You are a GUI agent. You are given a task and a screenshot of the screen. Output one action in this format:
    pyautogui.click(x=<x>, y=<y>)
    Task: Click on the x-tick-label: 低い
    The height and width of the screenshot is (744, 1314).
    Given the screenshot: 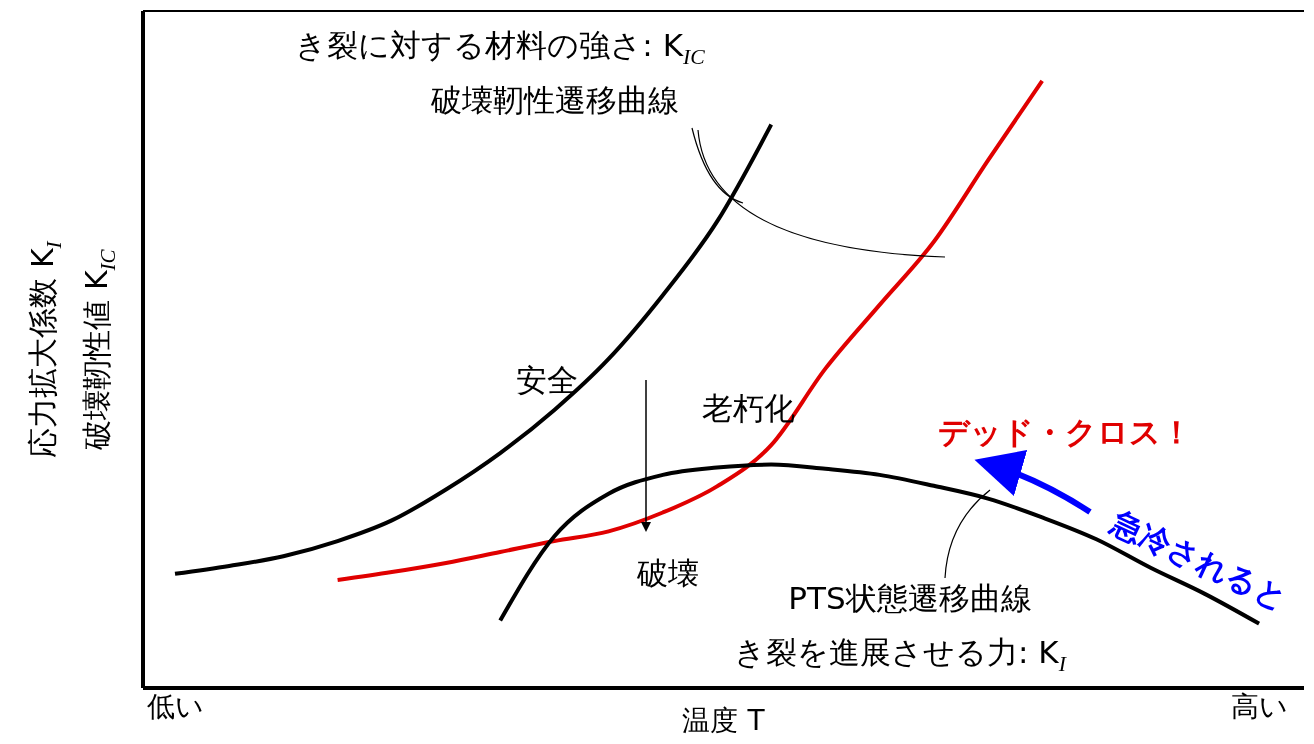 What is the action you would take?
    pyautogui.click(x=175, y=706)
    